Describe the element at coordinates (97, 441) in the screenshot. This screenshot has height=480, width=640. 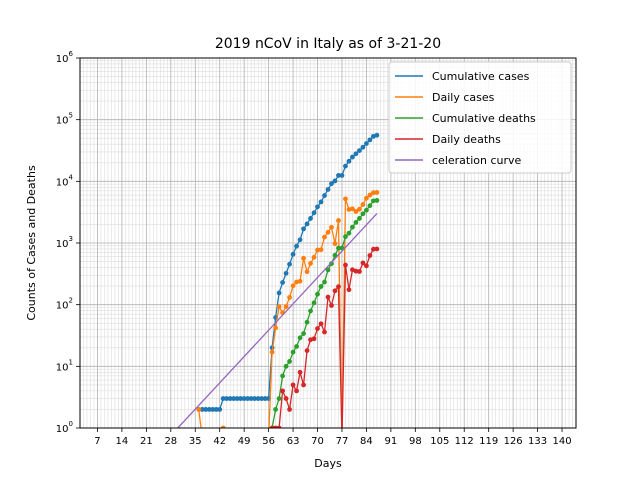
I see `x-tick-label: 7` at that location.